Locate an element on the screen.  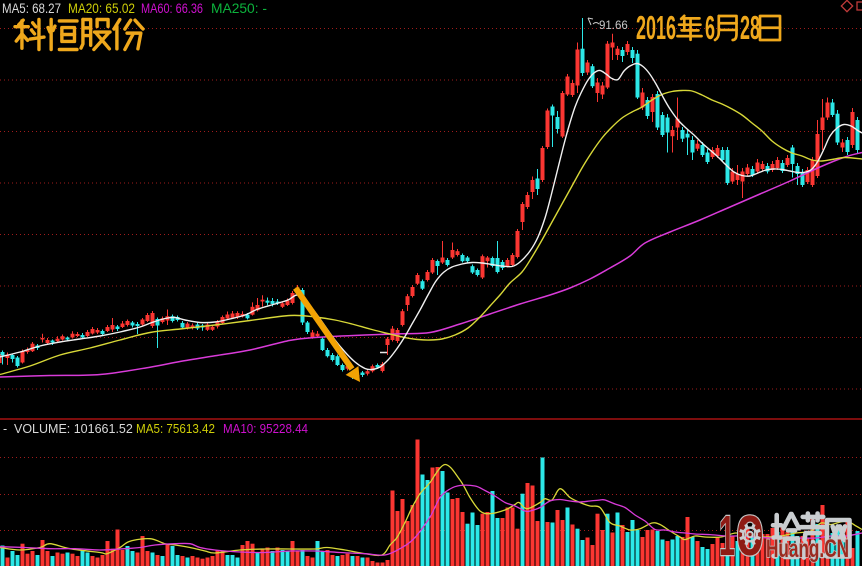
svg-text: Huang.CN is located at coordinates (807, 549).